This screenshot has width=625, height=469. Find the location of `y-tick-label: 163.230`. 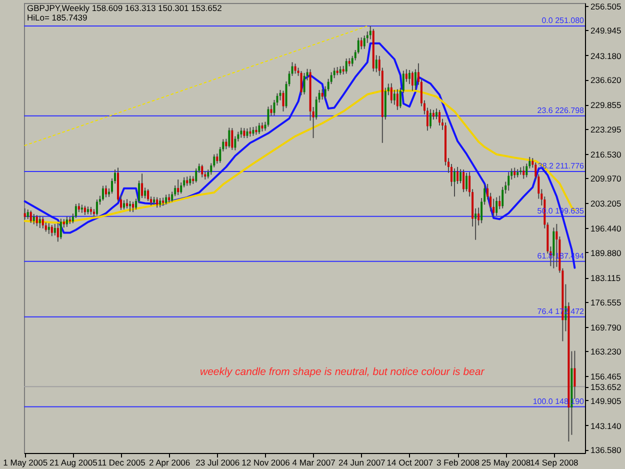

y-tick-label: 163.230 is located at coordinates (606, 351).